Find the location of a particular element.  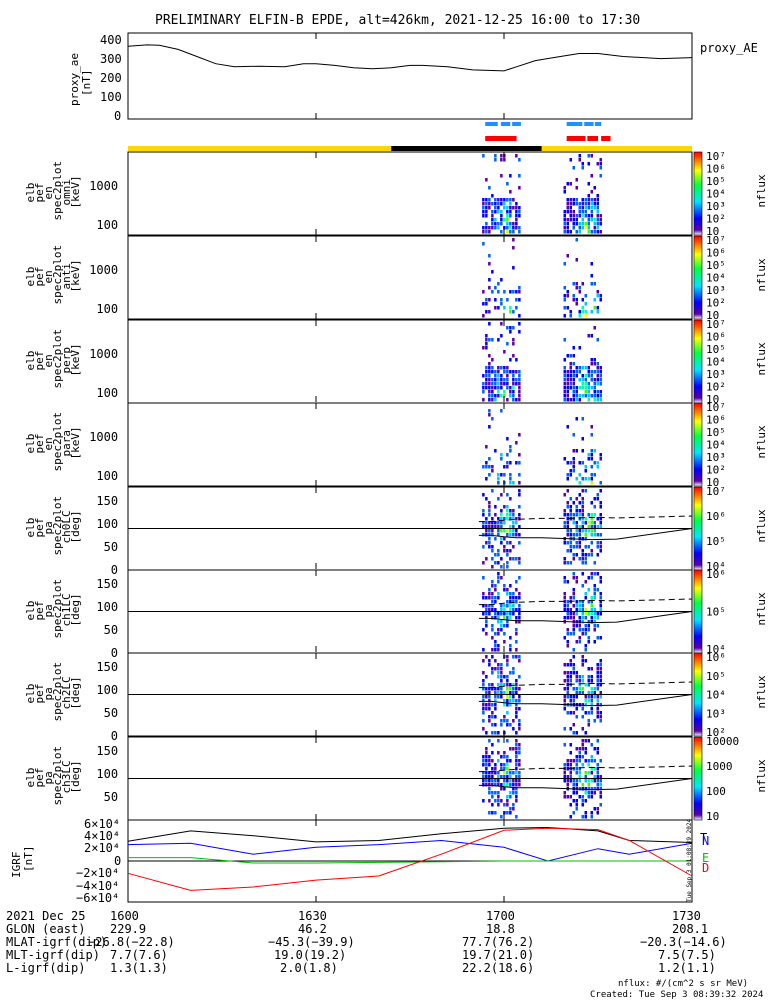

colorbar-tick: 10 is located at coordinates (712, 231).